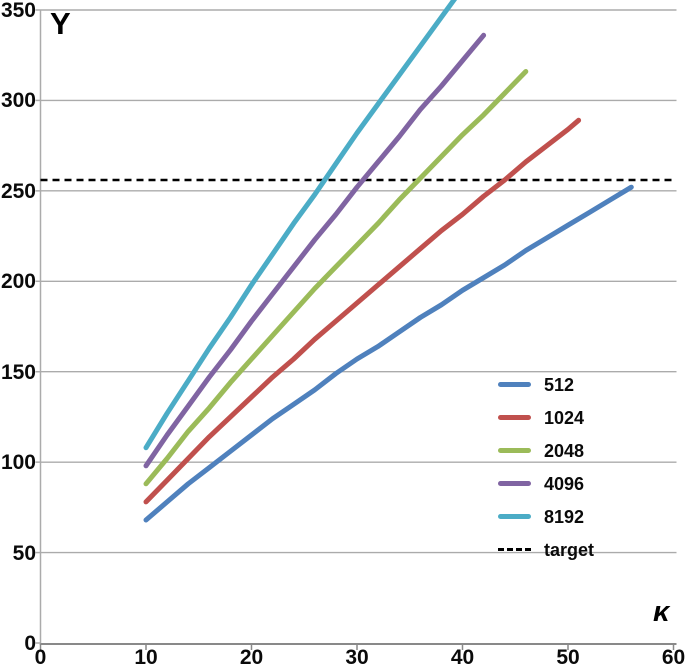 Image resolution: width=685 pixels, height=668 pixels. What do you see at coordinates (564, 483) in the screenshot?
I see `legend-label-4096: 4096` at bounding box center [564, 483].